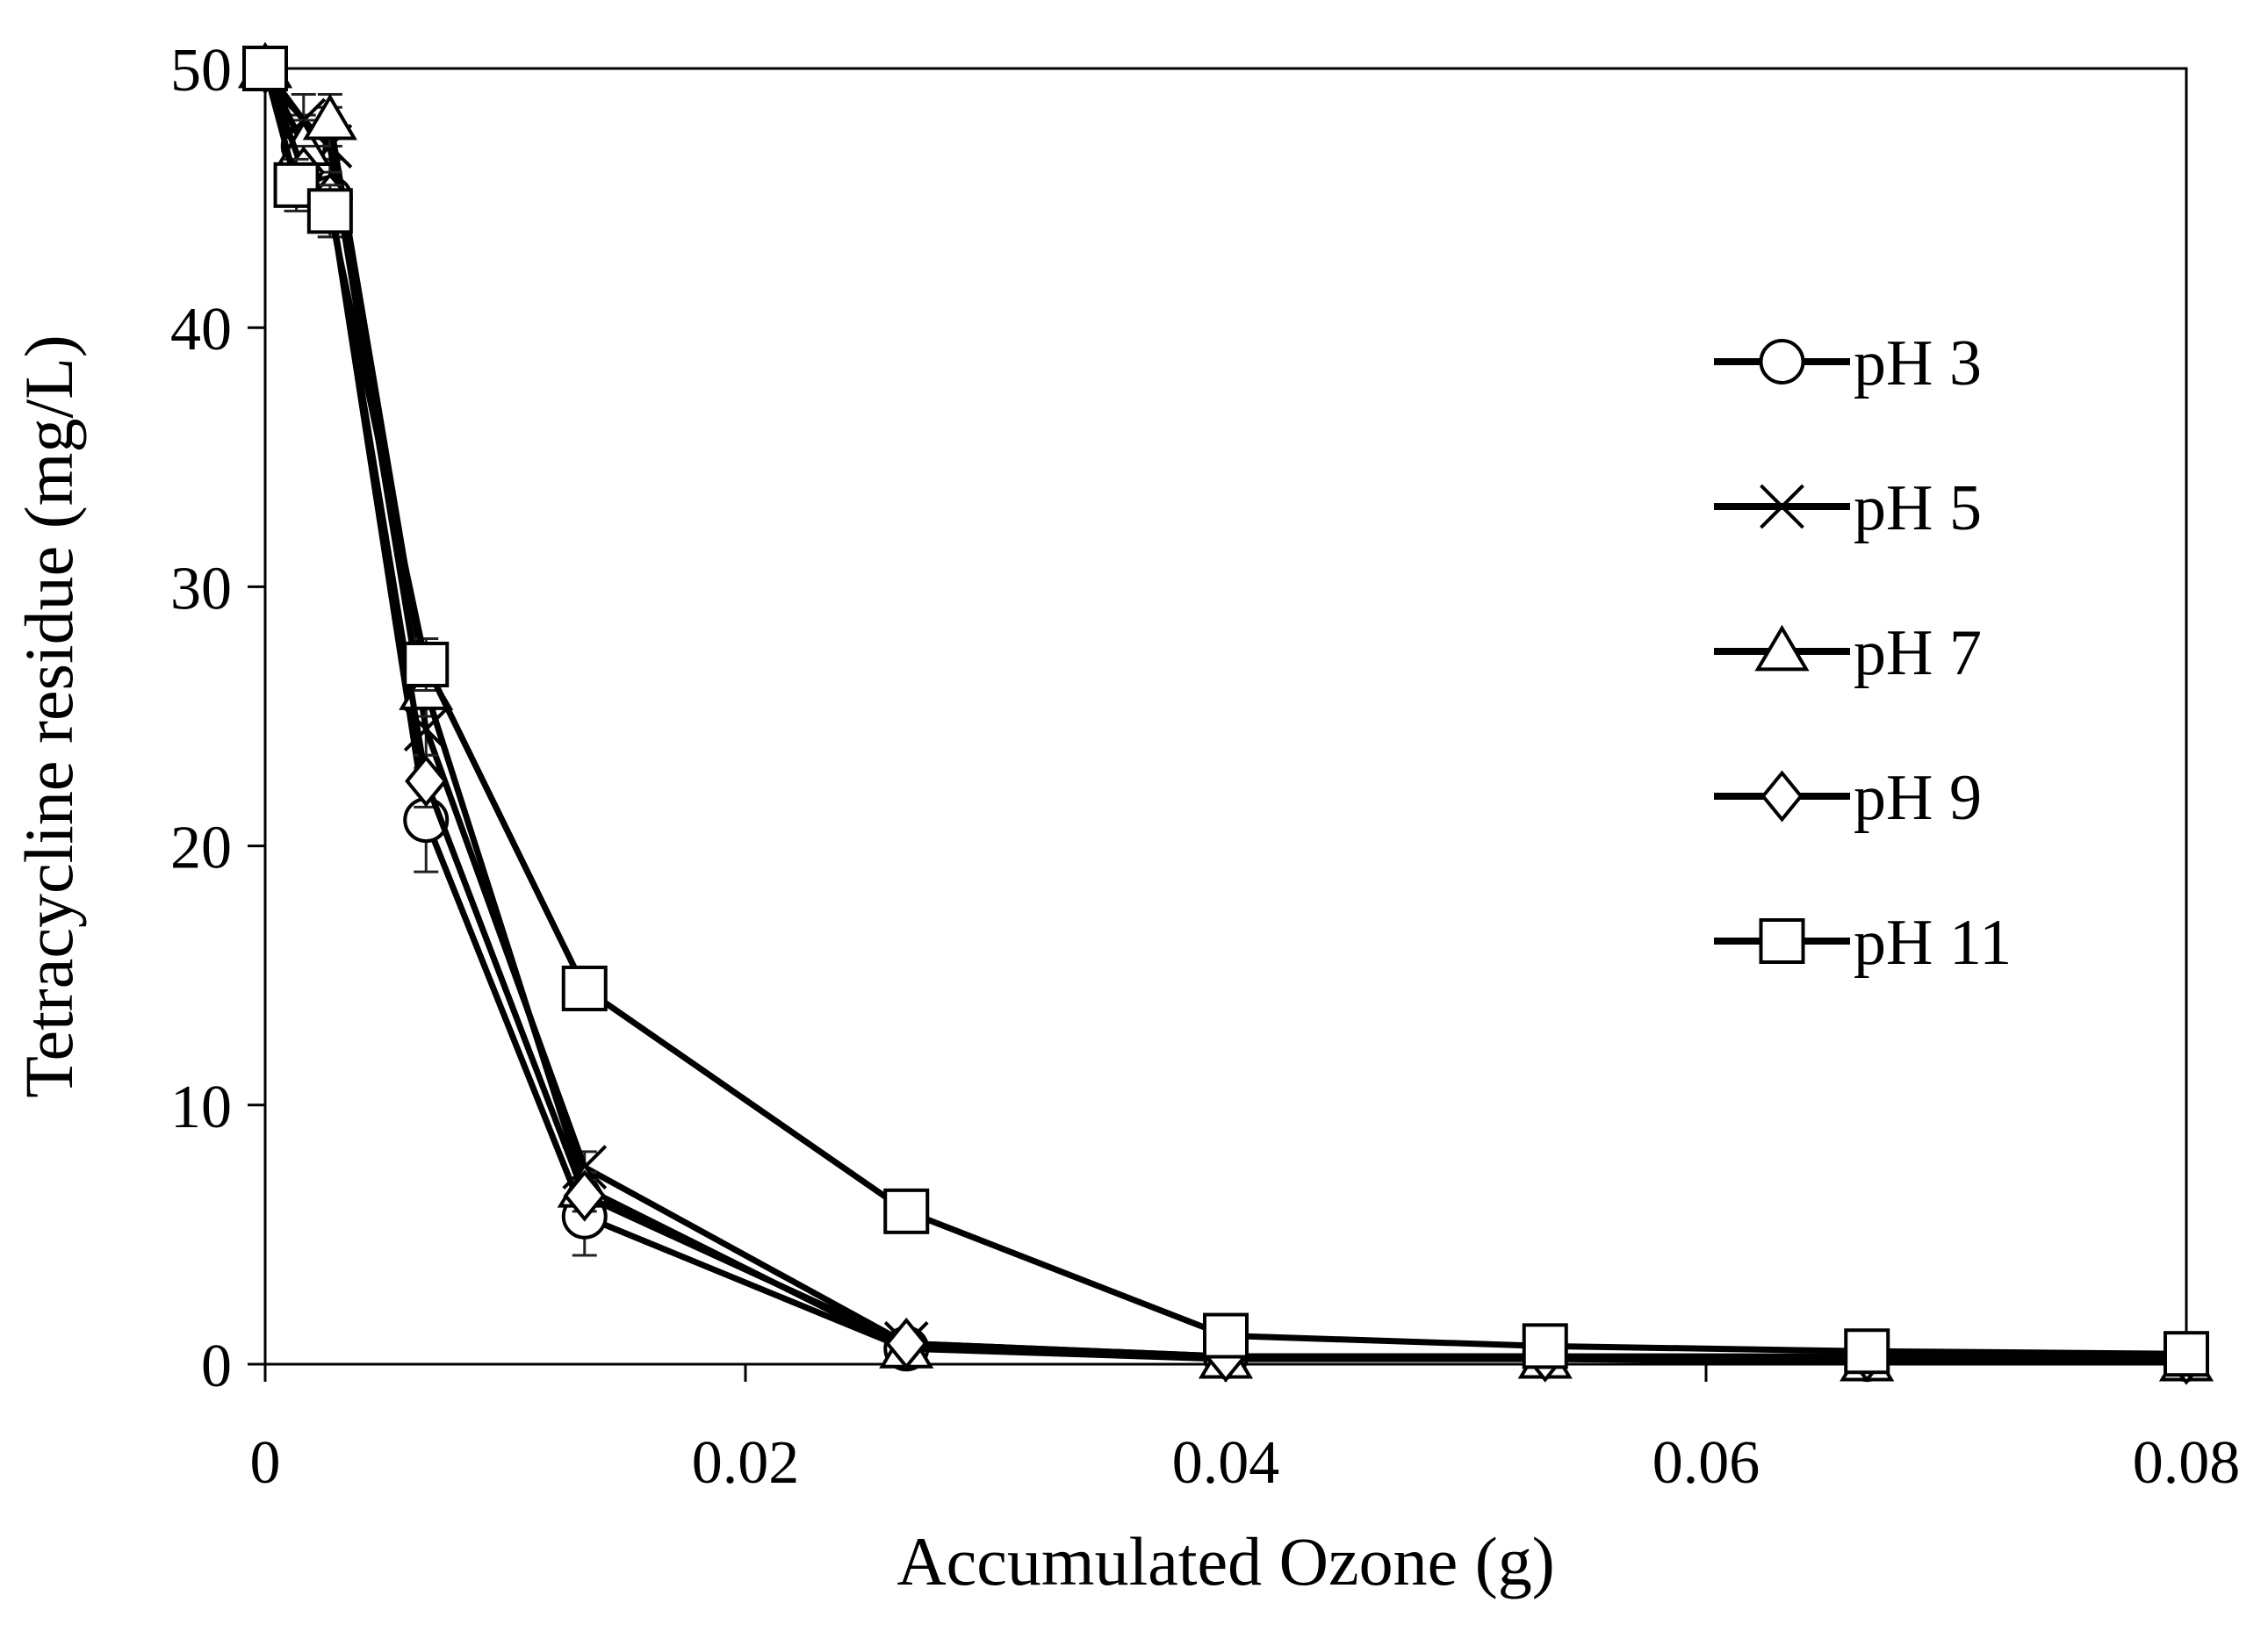  What do you see at coordinates (216, 1367) in the screenshot?
I see `y-tick-label: 0` at bounding box center [216, 1367].